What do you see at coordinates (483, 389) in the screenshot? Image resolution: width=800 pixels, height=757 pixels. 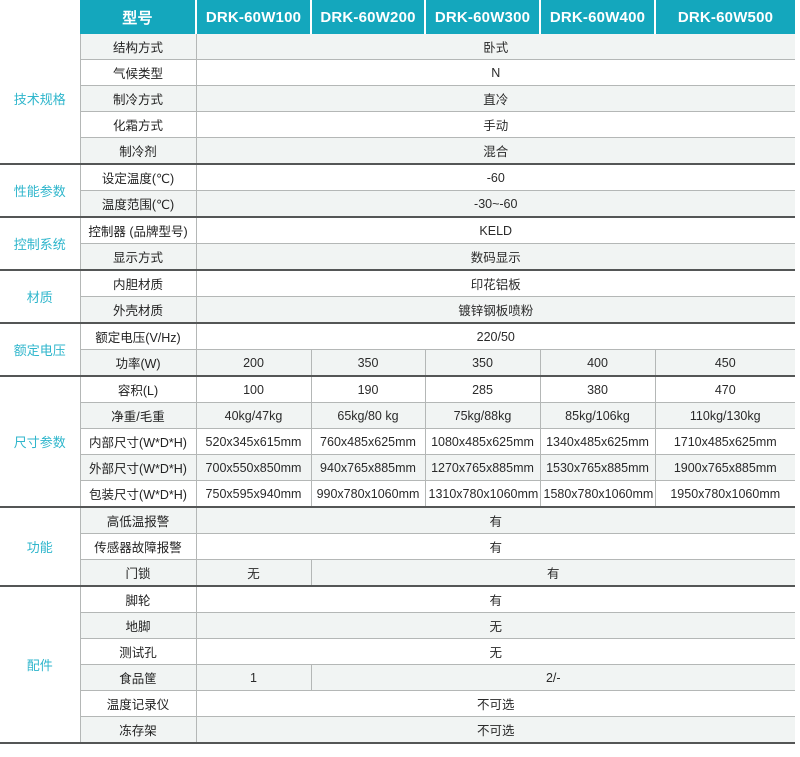 I see `value-cell-3: 285` at bounding box center [483, 389].